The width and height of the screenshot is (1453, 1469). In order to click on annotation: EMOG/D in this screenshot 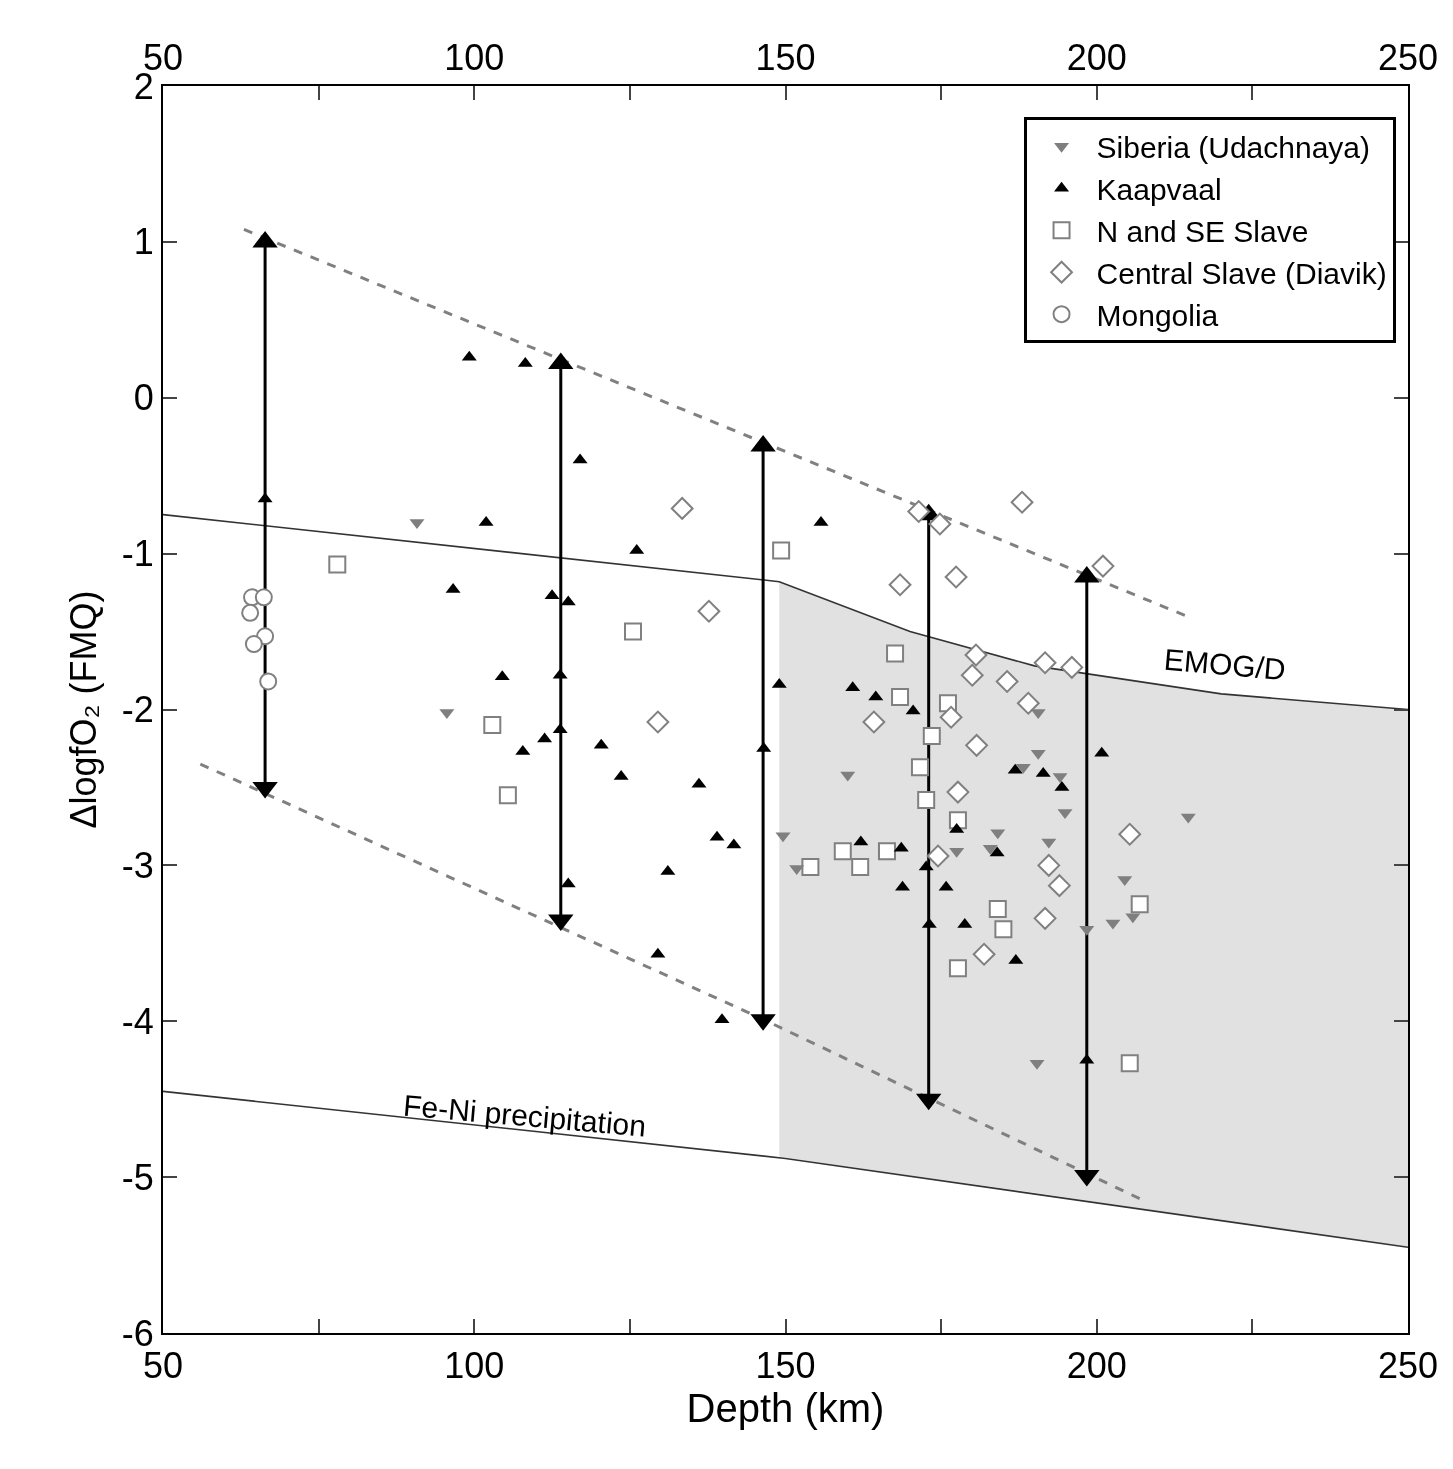, I will do `click(1224, 664)`.